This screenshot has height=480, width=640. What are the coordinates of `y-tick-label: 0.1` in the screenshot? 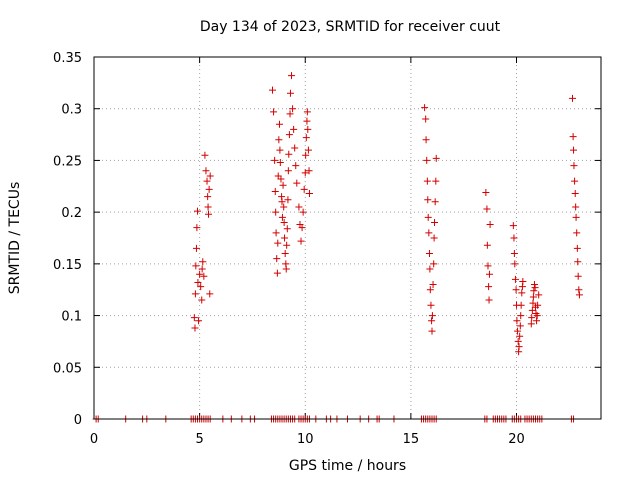 It's located at (71, 317).